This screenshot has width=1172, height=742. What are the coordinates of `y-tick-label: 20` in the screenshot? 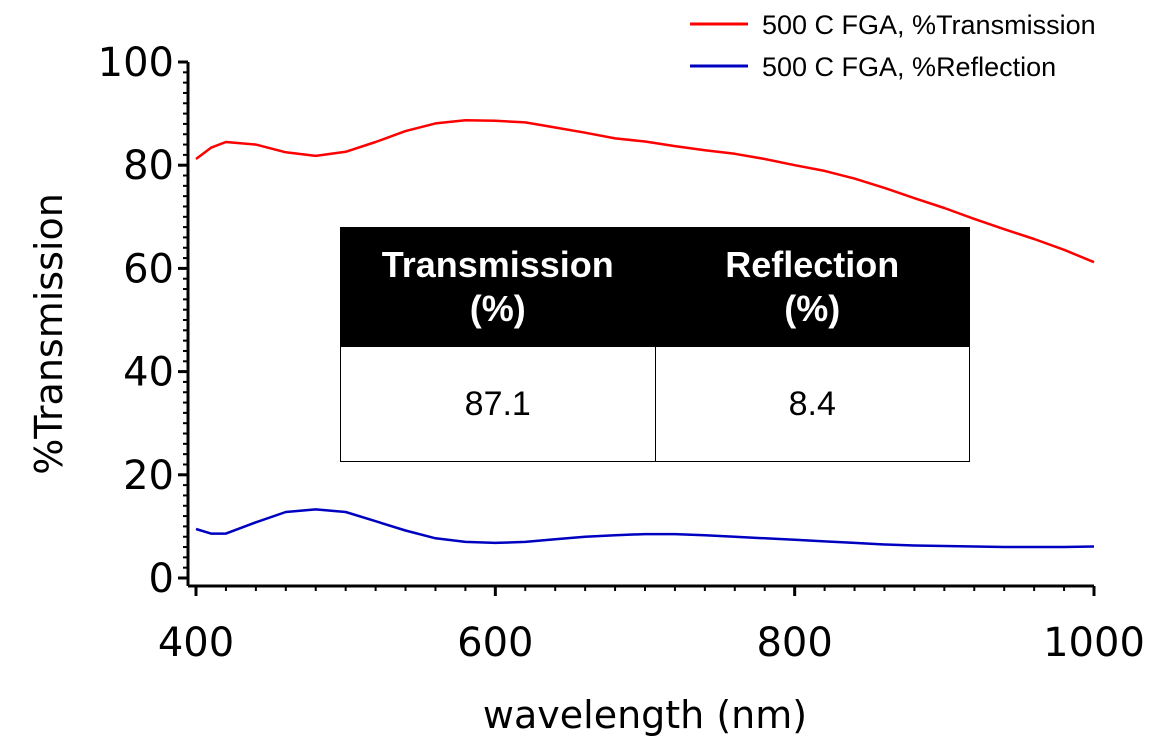 It's located at (148, 476).